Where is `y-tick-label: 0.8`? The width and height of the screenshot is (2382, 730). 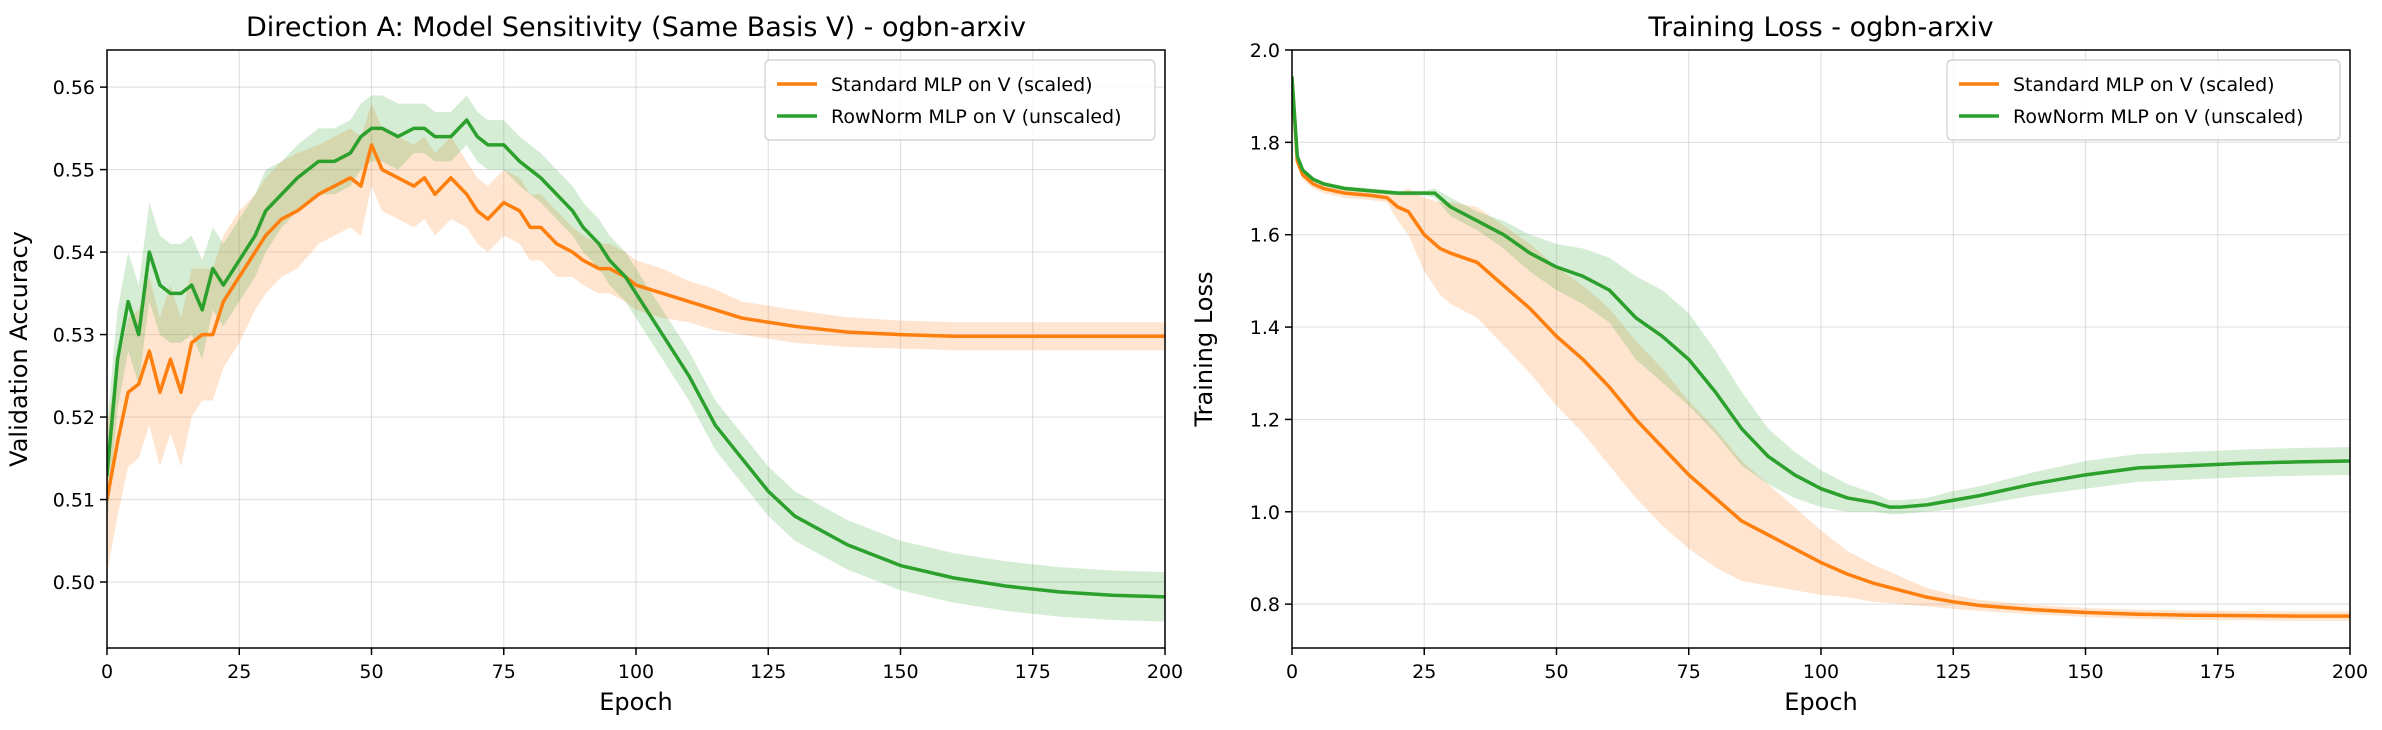 y-tick-label: 0.8 is located at coordinates (1265, 605).